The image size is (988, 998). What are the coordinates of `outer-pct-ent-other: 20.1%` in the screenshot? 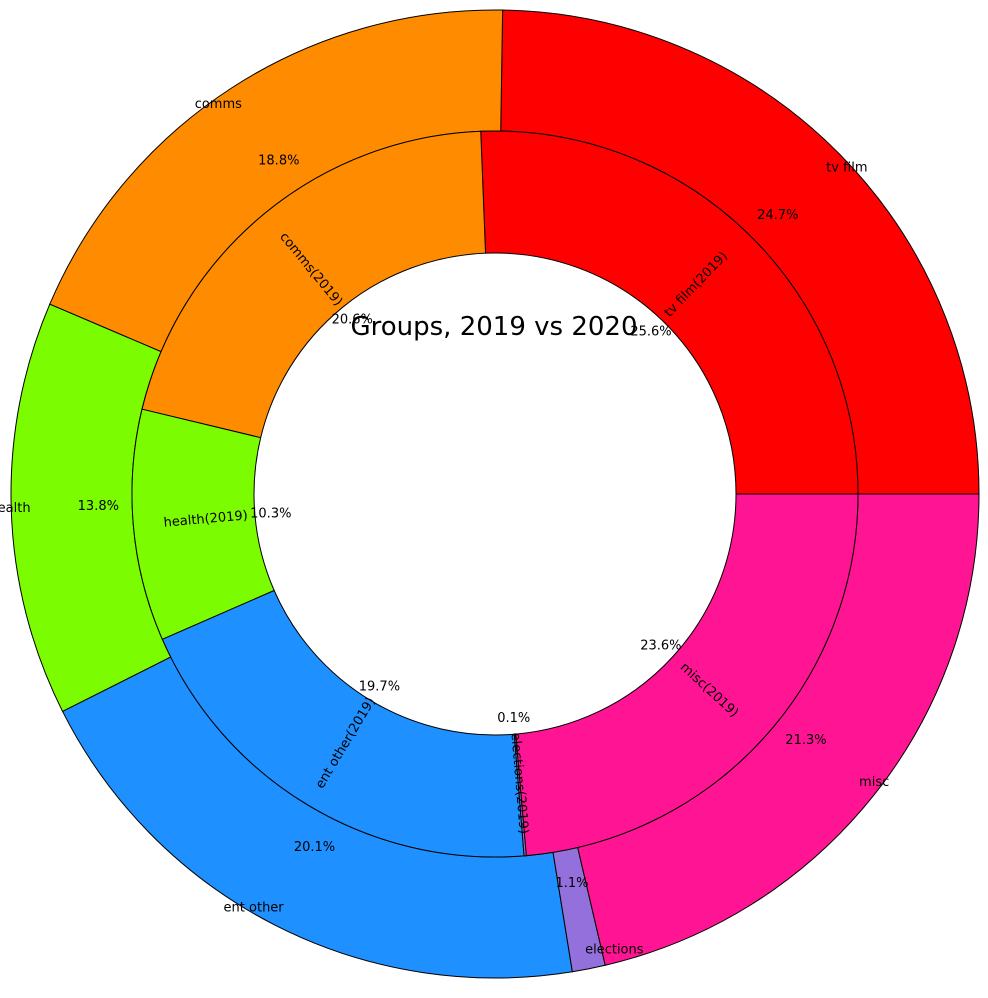 It's located at (314, 847).